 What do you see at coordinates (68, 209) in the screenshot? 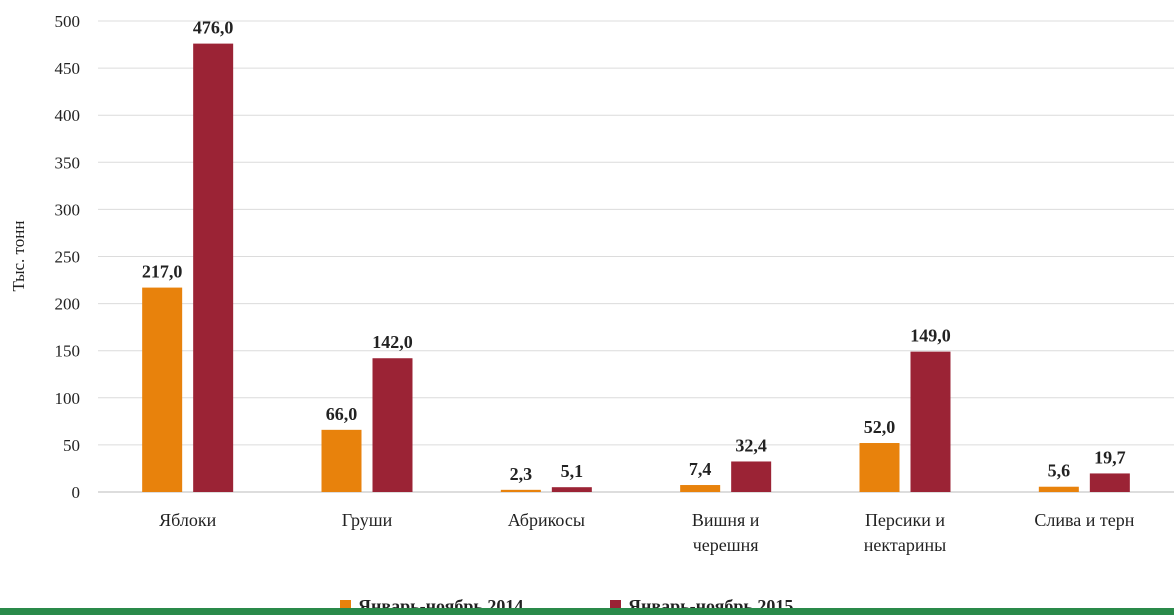
I see `y-tick-label: 300` at bounding box center [68, 209].